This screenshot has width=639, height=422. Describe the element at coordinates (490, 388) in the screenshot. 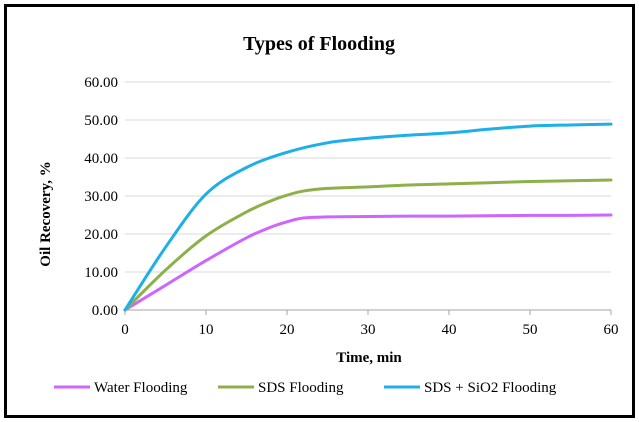

I see `legend-label: SDS + SiO2 Flooding` at that location.